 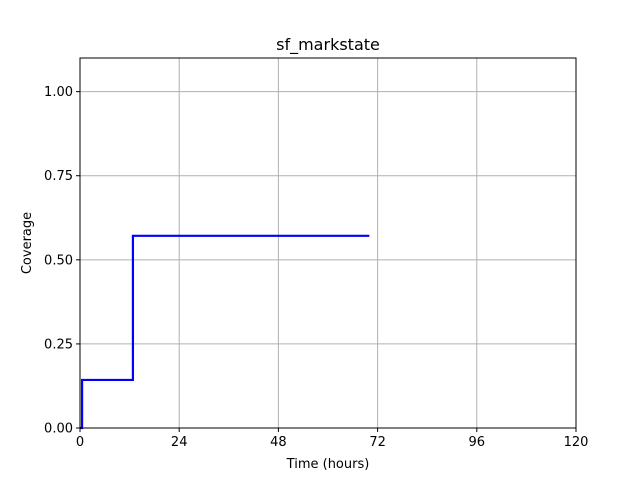 I want to click on y-tick-label: 1.00, so click(x=58, y=92).